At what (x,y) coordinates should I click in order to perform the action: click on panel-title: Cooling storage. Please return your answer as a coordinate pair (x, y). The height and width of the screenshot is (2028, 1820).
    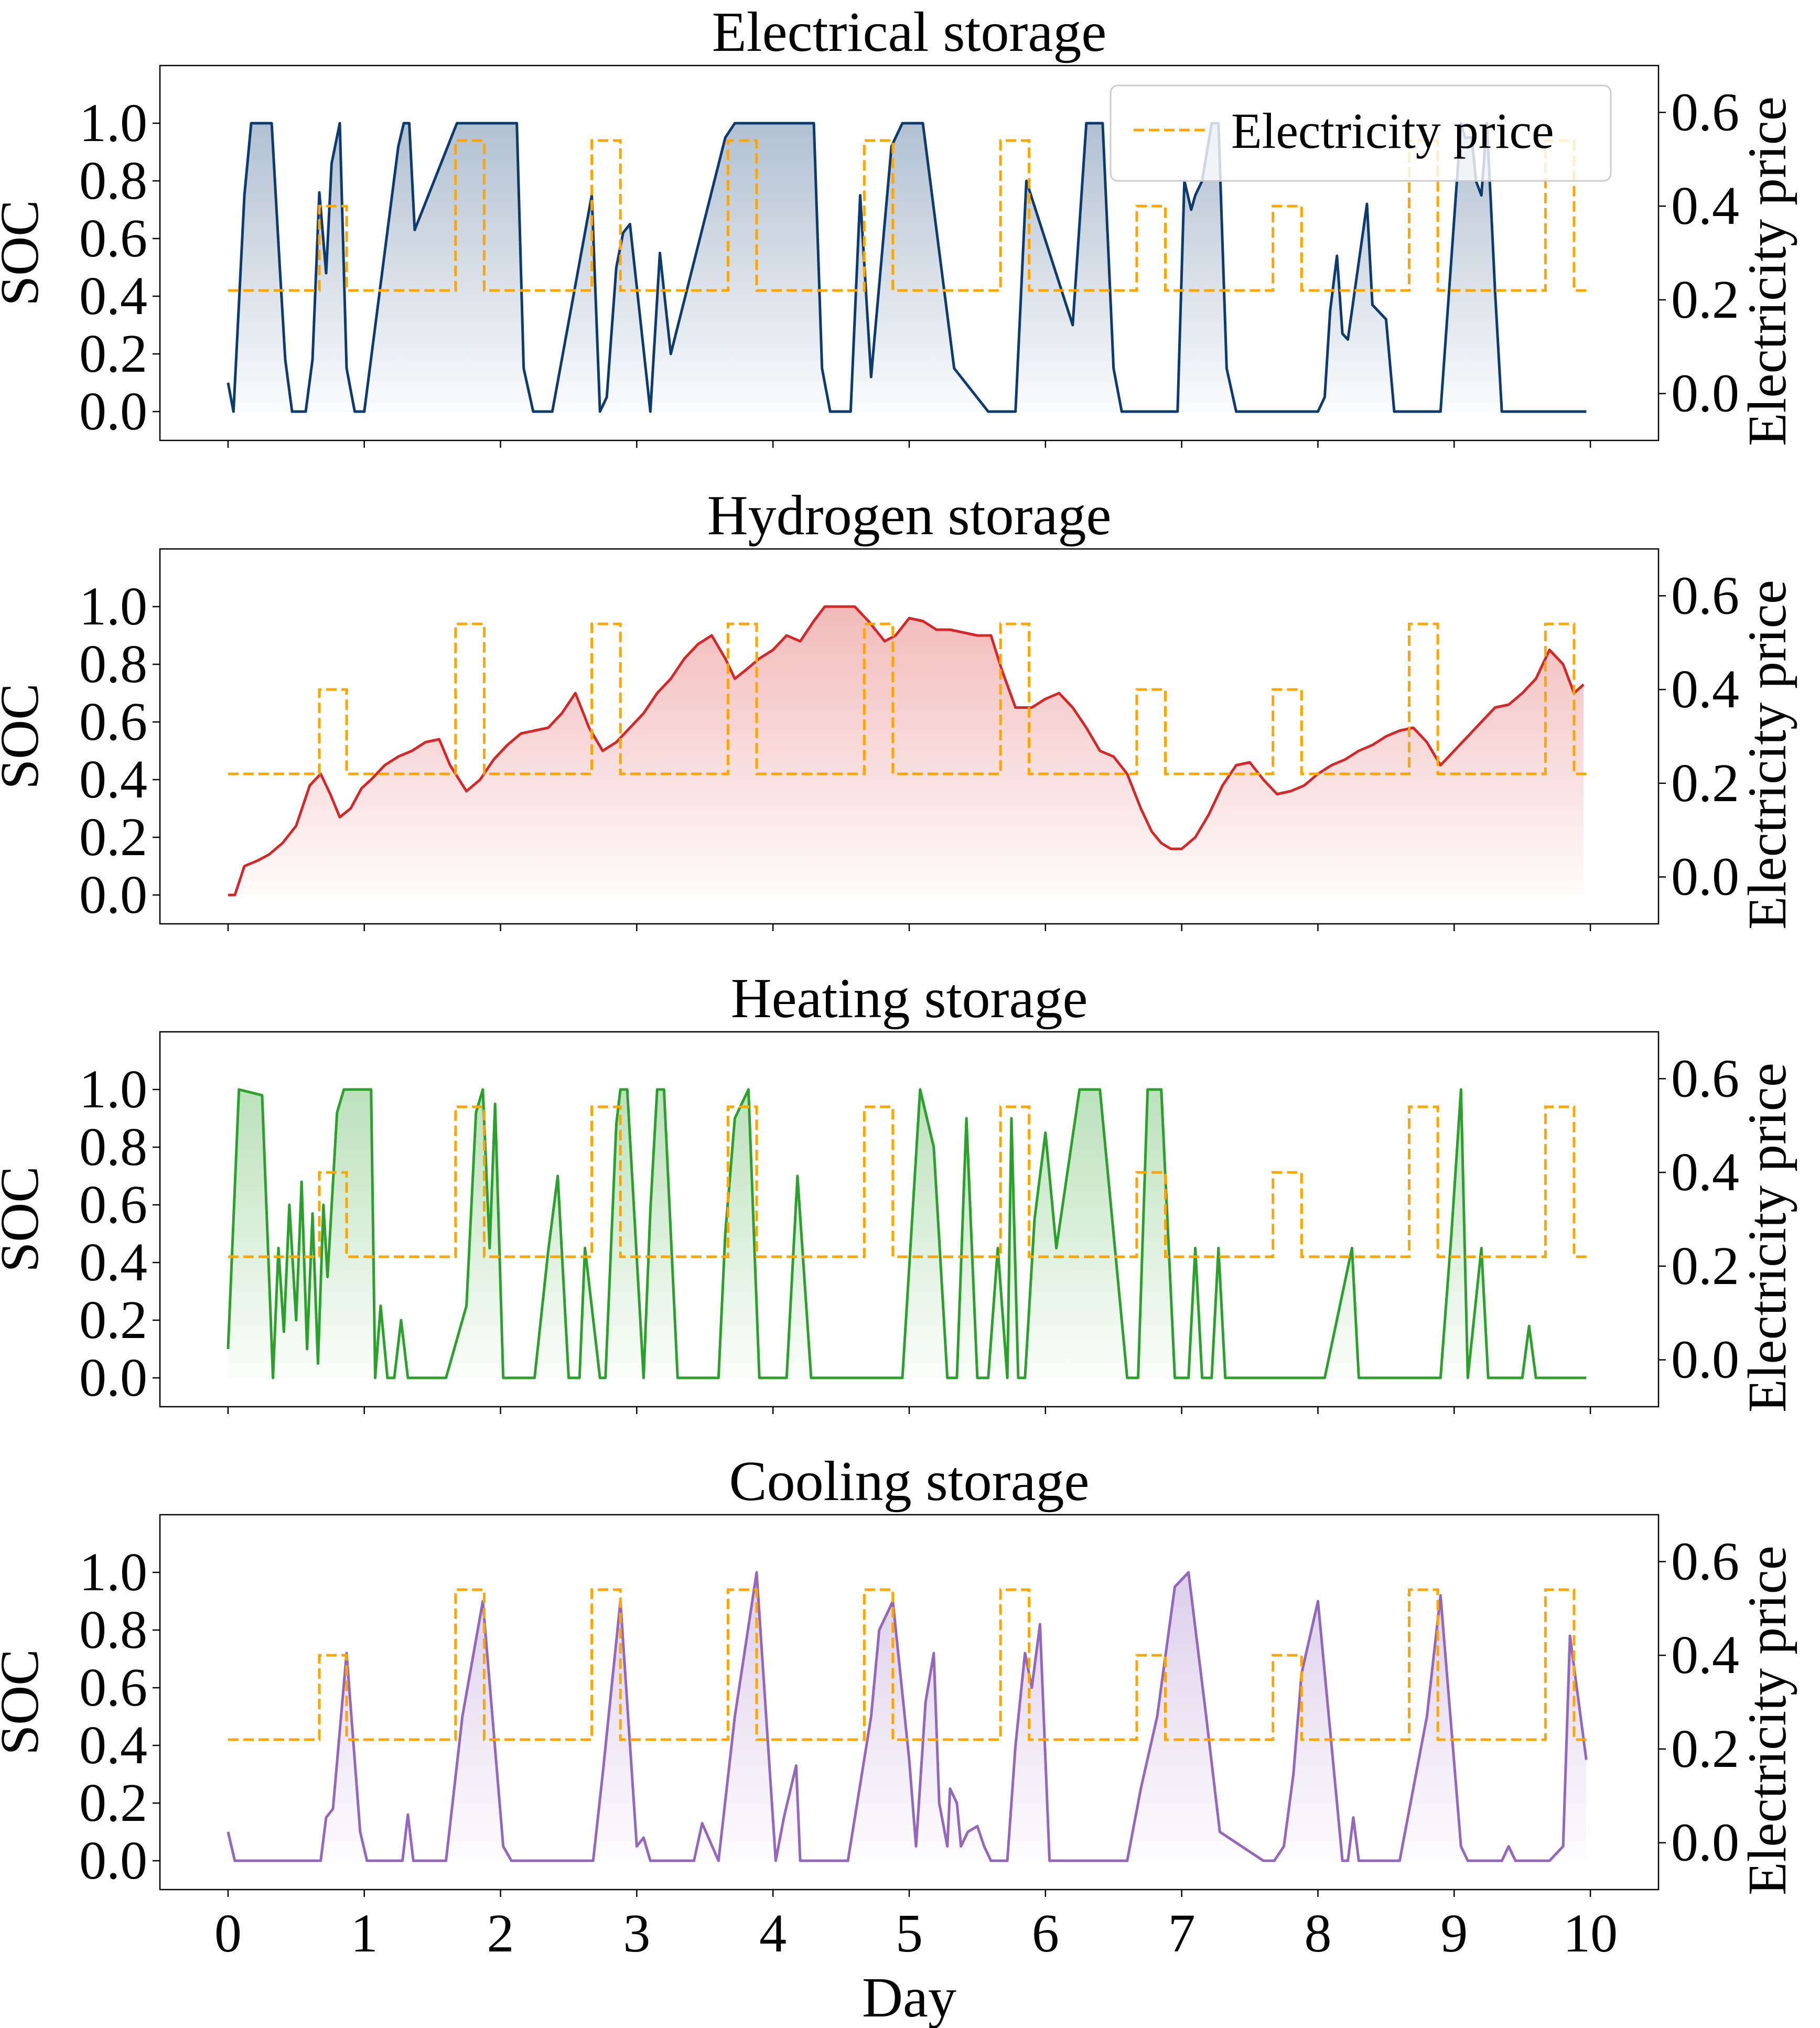
    Looking at the image, I should click on (909, 1482).